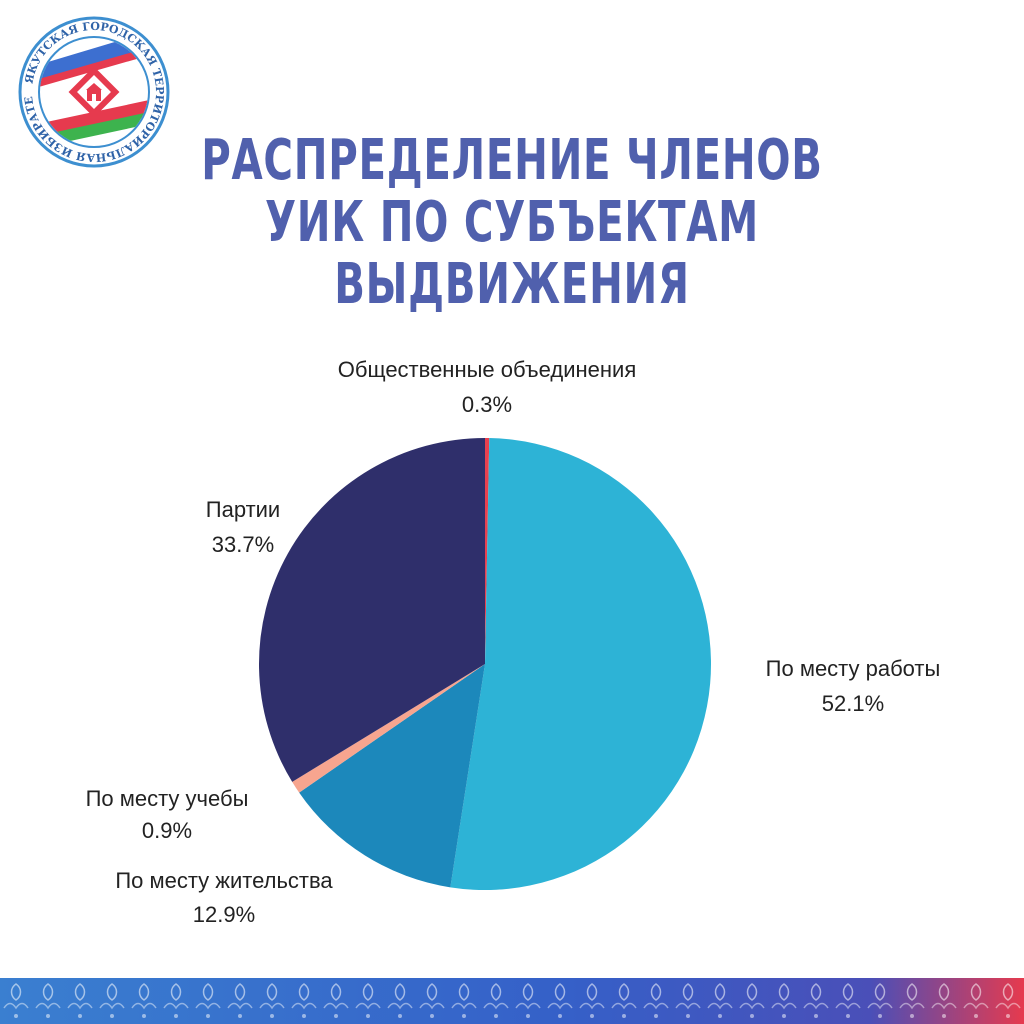 The image size is (1024, 1024). Describe the element at coordinates (853, 703) in the screenshot. I see `value-workplace: 52.1%` at that location.